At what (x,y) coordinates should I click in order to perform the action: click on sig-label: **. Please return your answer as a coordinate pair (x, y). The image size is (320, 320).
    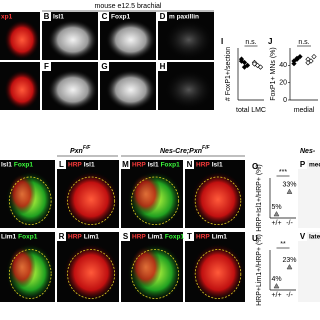
    Looking at the image, I should click on (283, 244).